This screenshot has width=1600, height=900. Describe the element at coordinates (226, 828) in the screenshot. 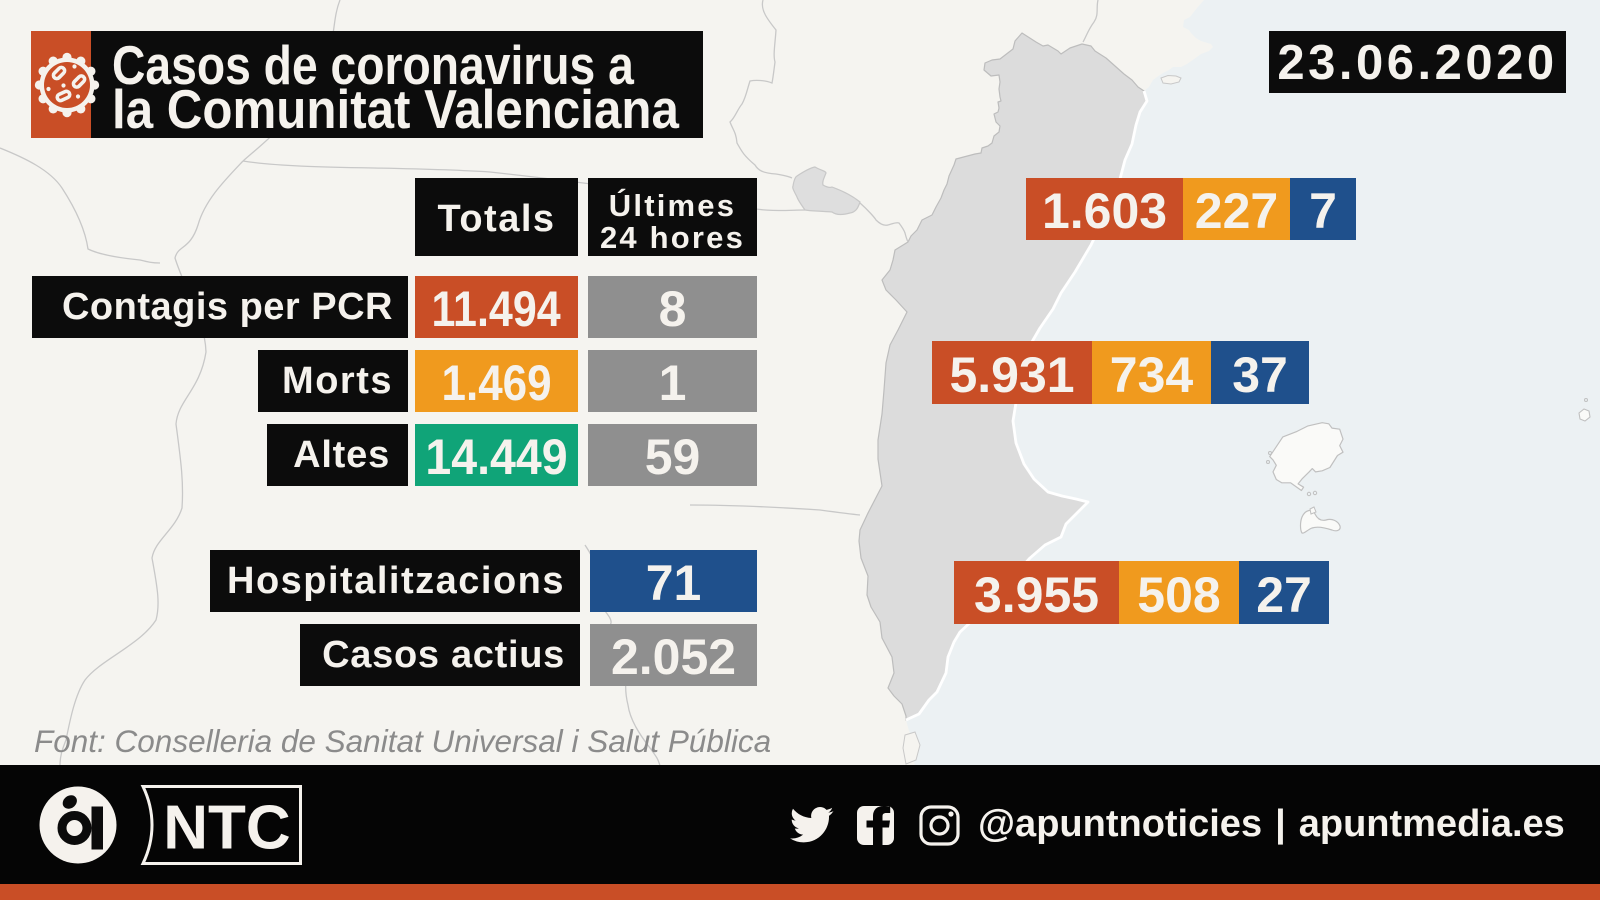

I see `svg-text: NTC` at that location.